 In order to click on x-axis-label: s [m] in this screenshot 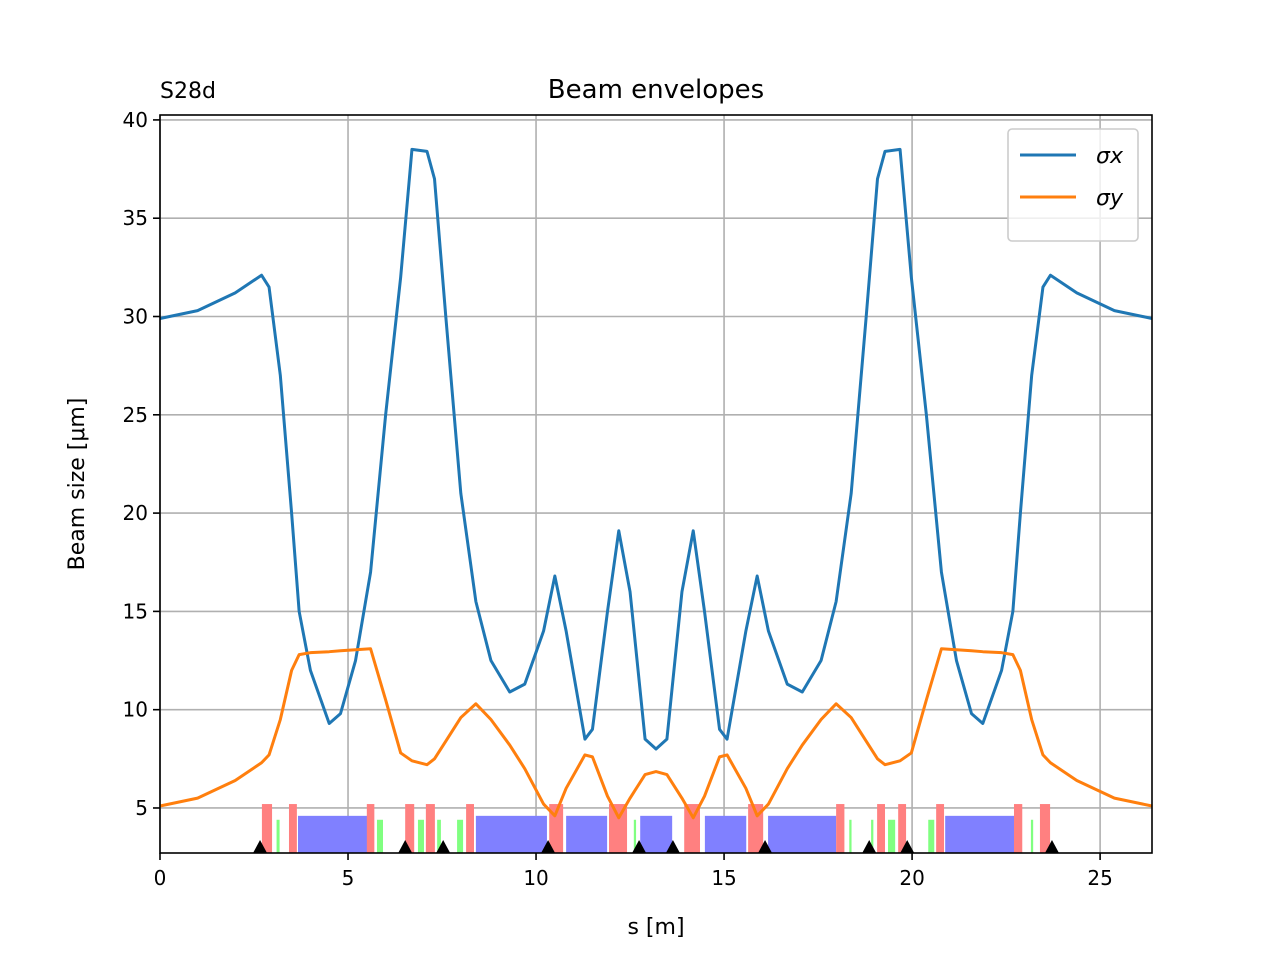, I will do `click(655, 927)`.